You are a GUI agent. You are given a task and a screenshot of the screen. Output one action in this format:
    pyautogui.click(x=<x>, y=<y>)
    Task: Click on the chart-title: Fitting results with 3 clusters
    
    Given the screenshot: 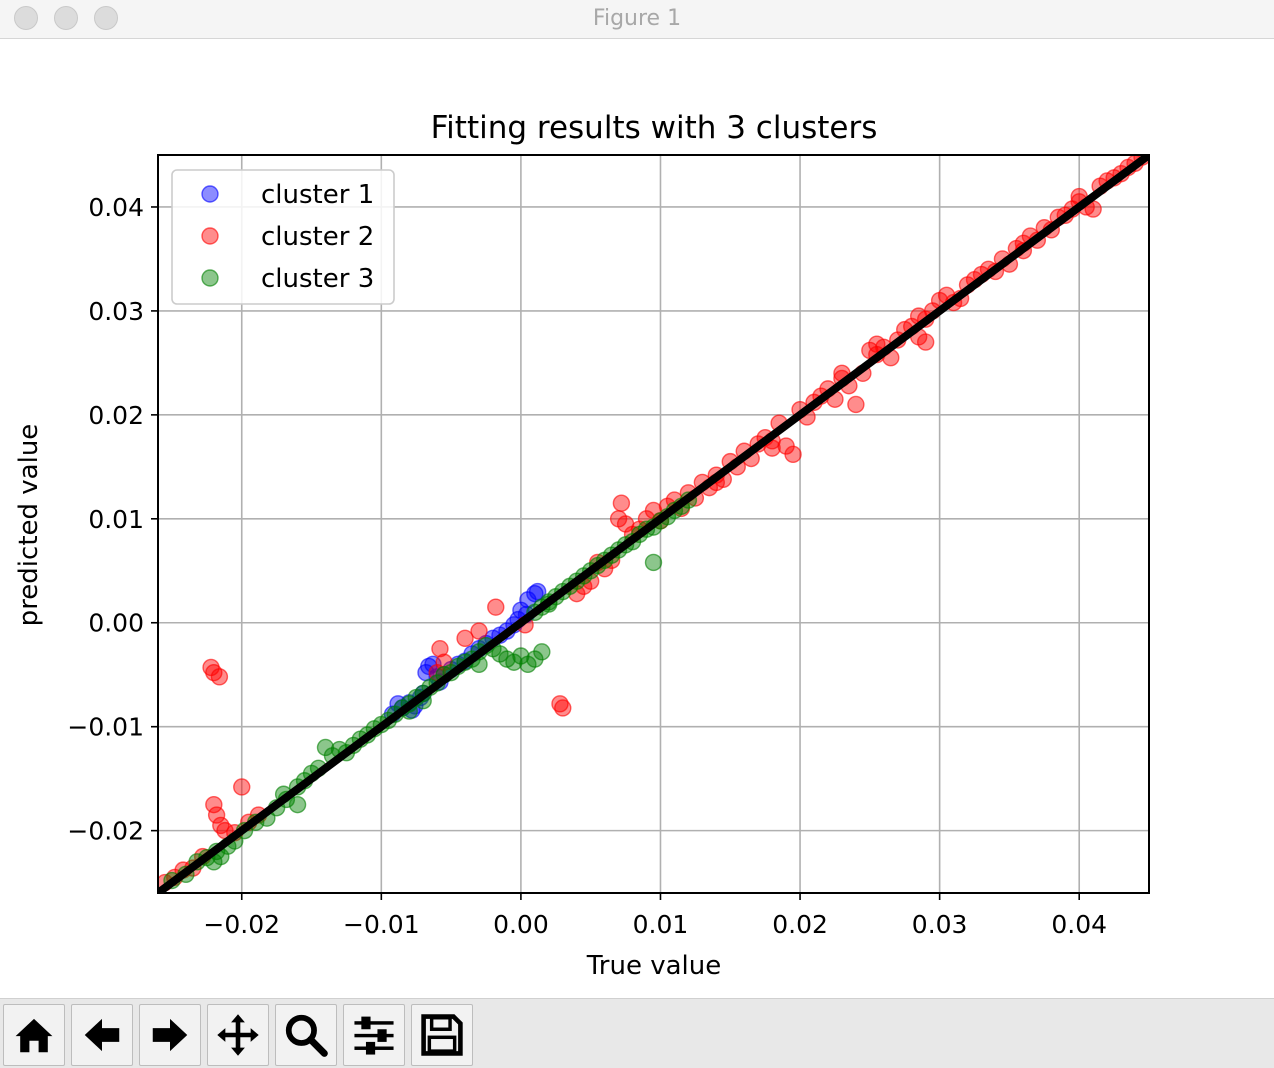 What is the action you would take?
    pyautogui.click(x=654, y=128)
    